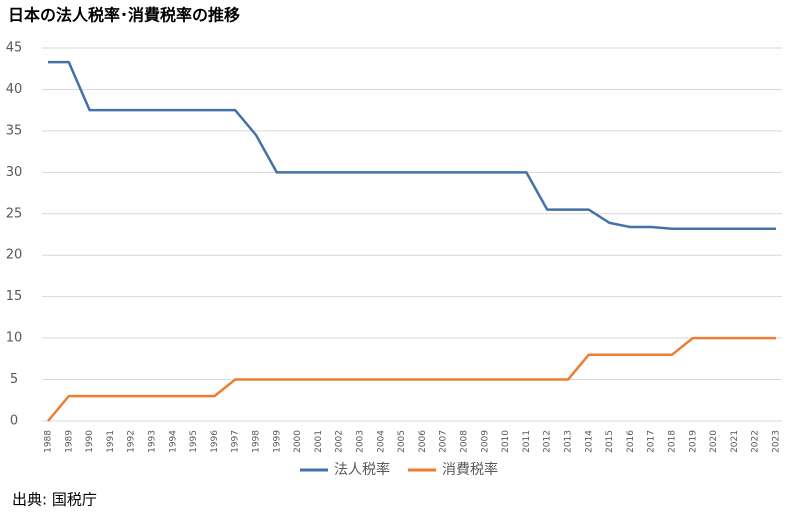 The image size is (804, 520). What do you see at coordinates (111, 441) in the screenshot?
I see `x-tick-label: 1991` at bounding box center [111, 441].